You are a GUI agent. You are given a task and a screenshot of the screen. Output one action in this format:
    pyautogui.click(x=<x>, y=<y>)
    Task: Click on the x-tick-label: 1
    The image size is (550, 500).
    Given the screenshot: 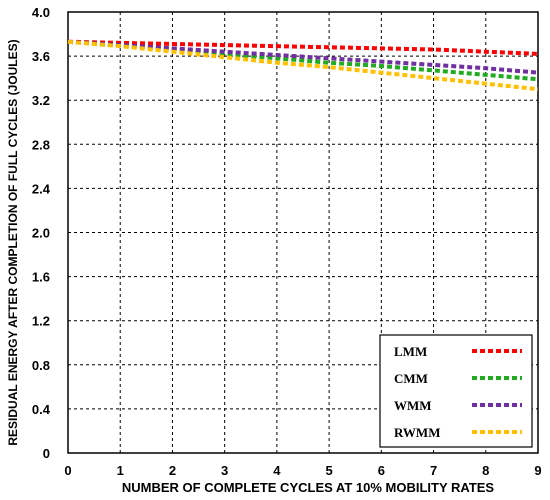 What is the action you would take?
    pyautogui.click(x=120, y=470)
    